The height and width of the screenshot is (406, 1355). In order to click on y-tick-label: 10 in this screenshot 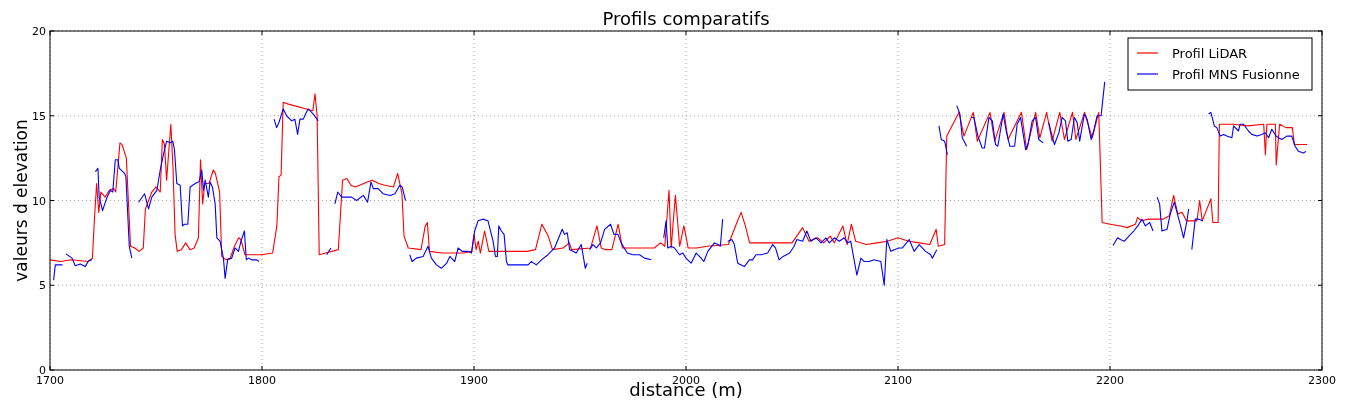, I will do `click(39, 201)`.